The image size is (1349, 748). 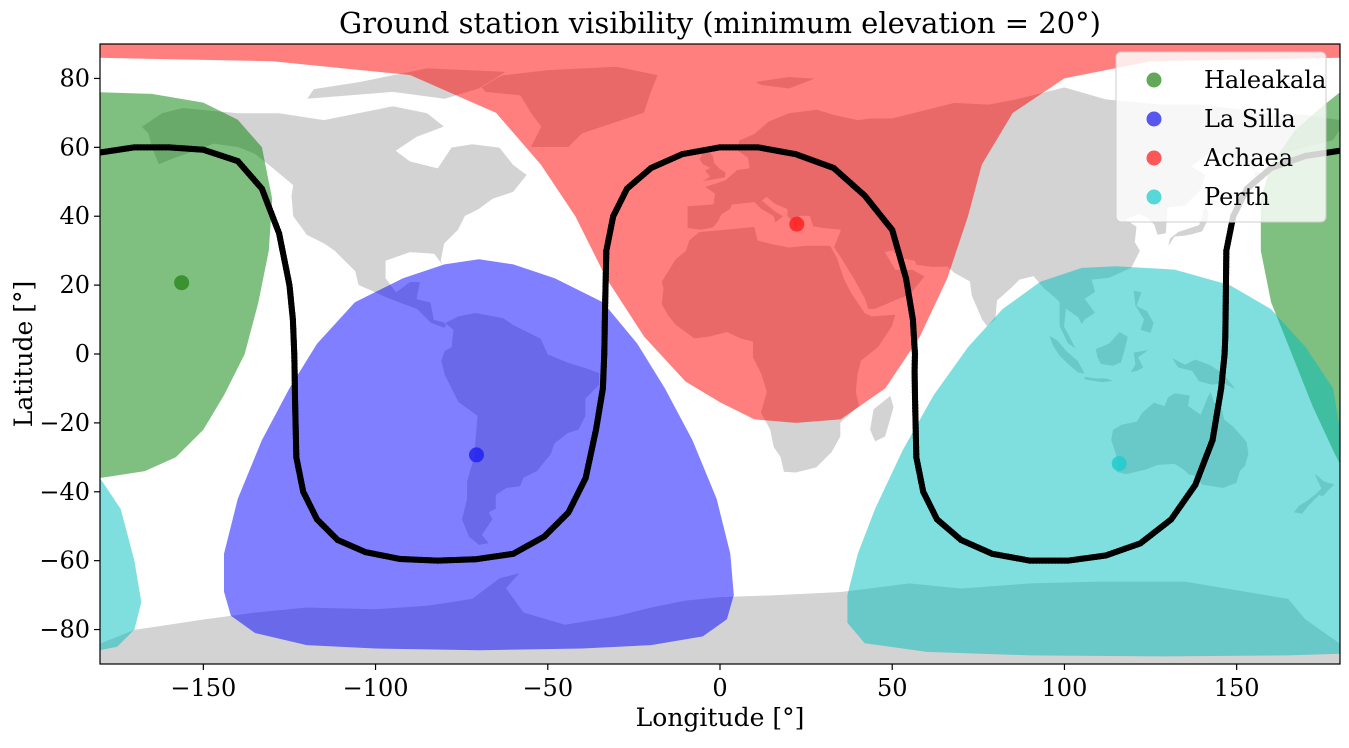 What do you see at coordinates (1154, 119) in the screenshot?
I see `legend-marker-la-silla` at bounding box center [1154, 119].